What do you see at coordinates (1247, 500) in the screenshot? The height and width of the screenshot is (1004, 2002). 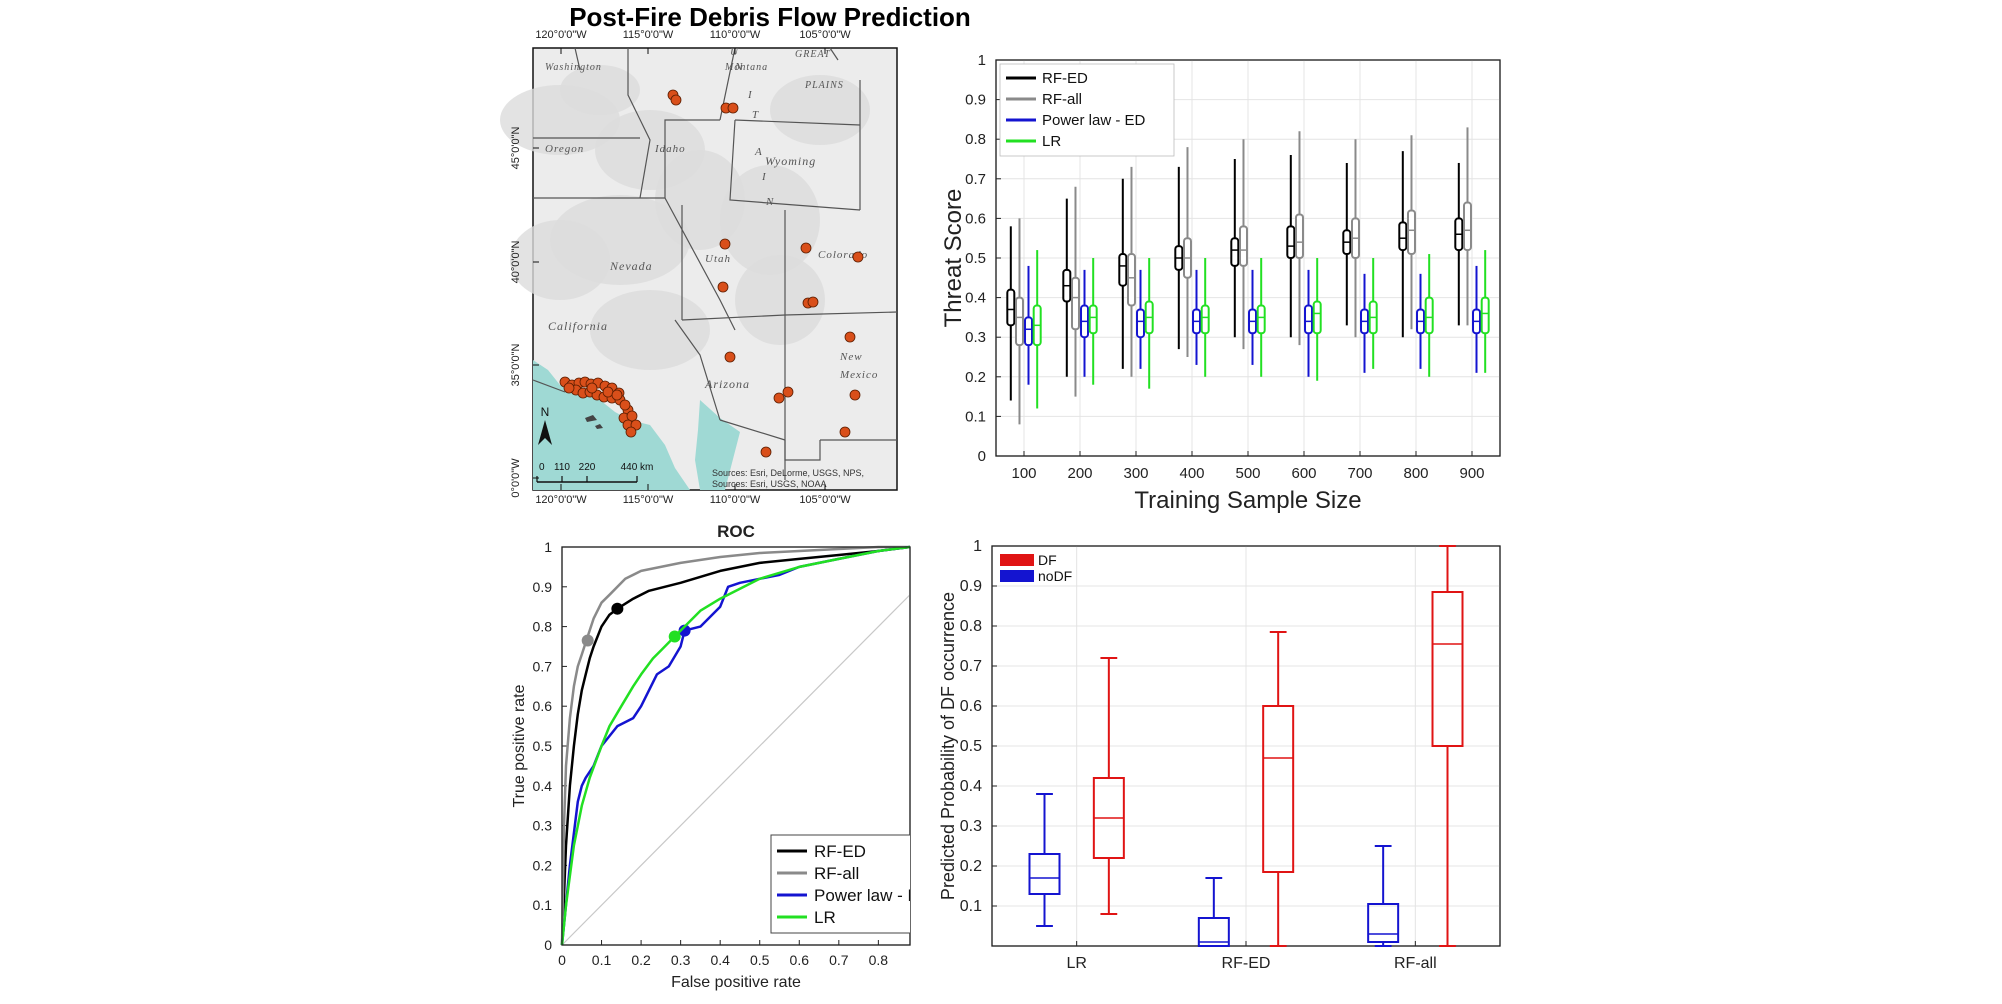 I see `x-axis-title: Training Sample Size` at bounding box center [1247, 500].